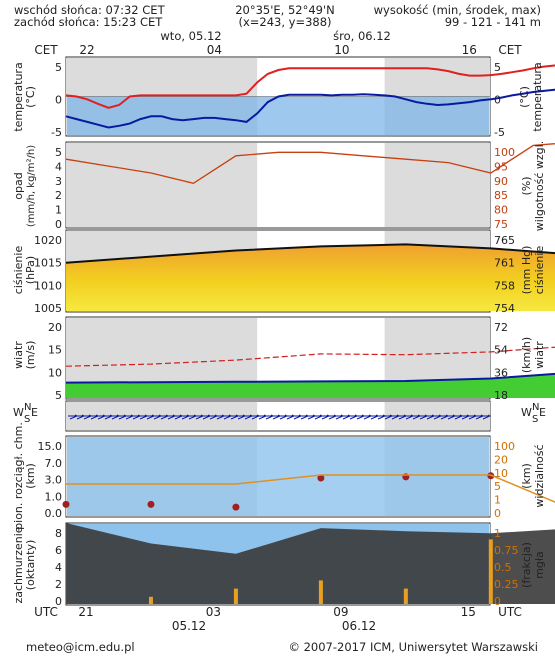  What do you see at coordinates (18, 355) in the screenshot?
I see `wind-label-left: wiatr` at bounding box center [18, 355].